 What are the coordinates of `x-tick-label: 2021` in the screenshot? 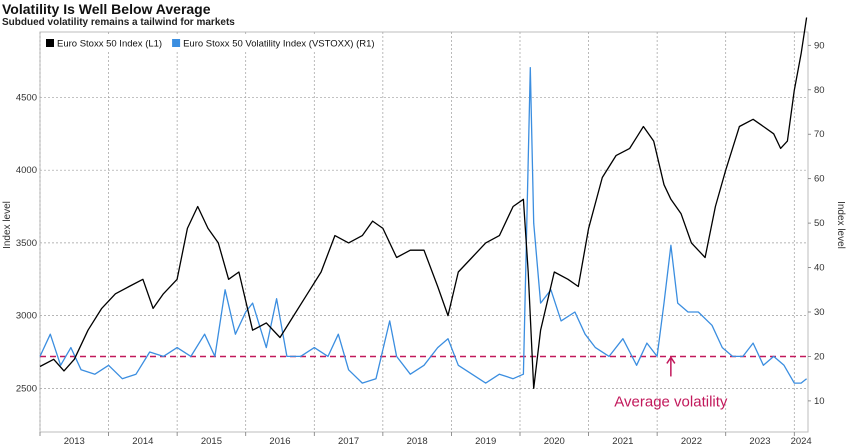 It's located at (622, 441).